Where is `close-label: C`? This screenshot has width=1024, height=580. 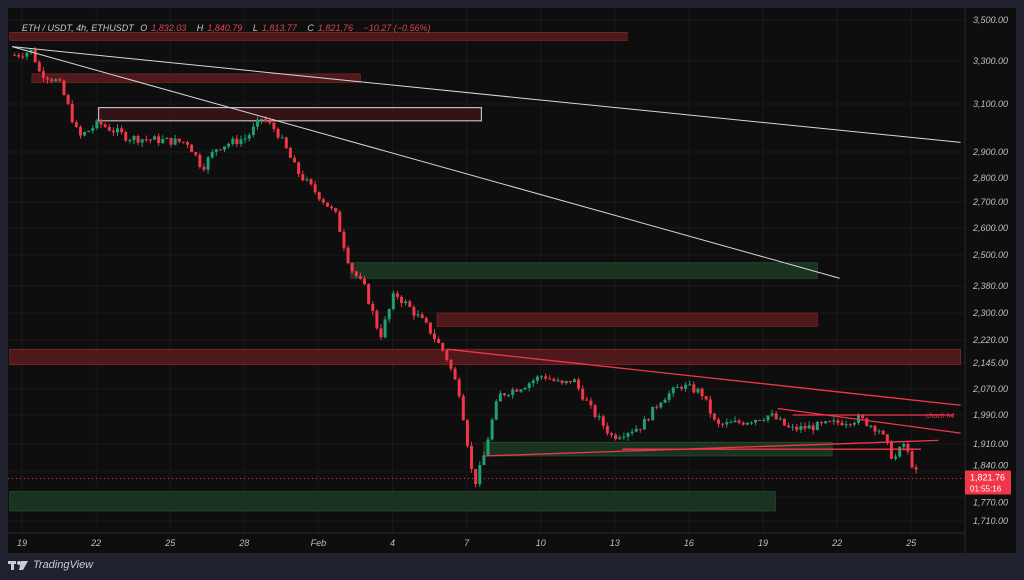
close-label: C is located at coordinates (310, 28).